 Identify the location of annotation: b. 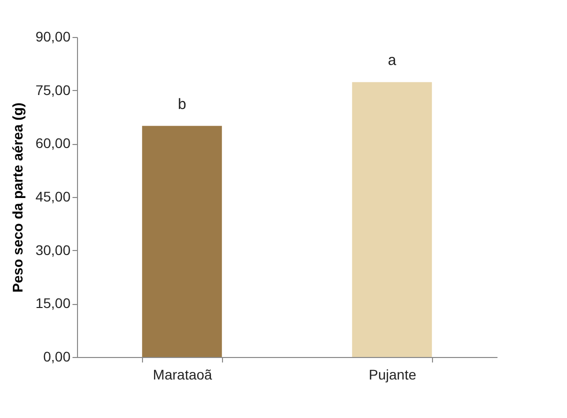
(182, 104).